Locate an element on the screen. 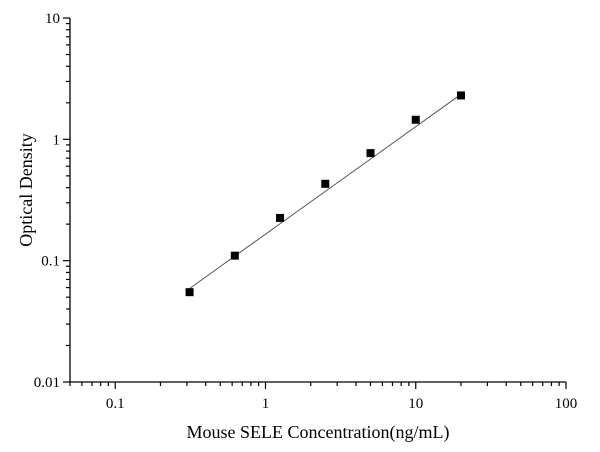 This screenshot has height=452, width=600. y-tick-label: 0.1 is located at coordinates (50, 262).